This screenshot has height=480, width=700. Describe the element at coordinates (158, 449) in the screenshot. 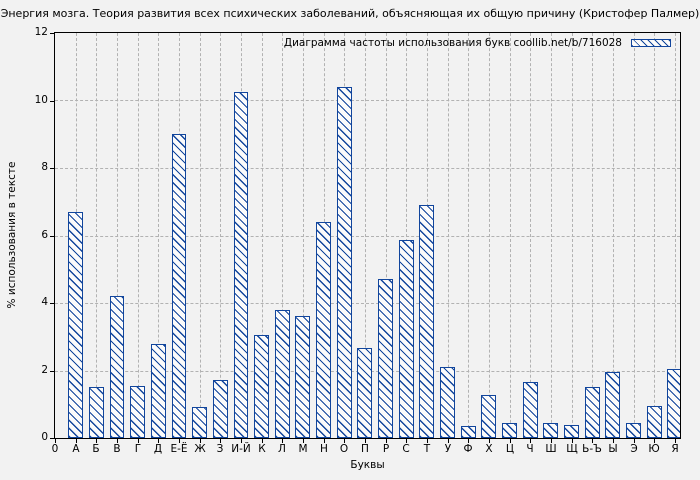

I see `x-tick-label: Д` at that location.